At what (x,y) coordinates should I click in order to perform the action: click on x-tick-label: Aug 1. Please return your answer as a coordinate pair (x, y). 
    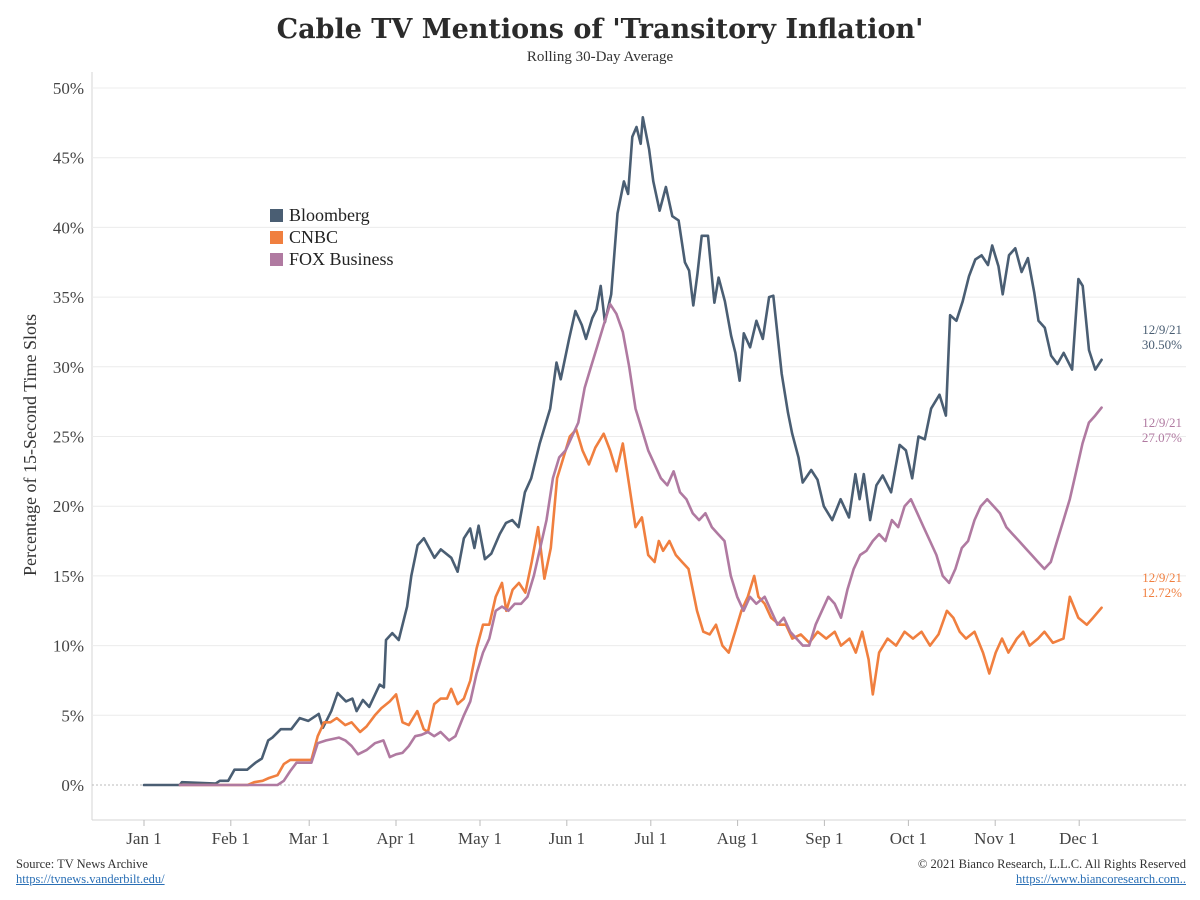
    Looking at the image, I should click on (738, 838).